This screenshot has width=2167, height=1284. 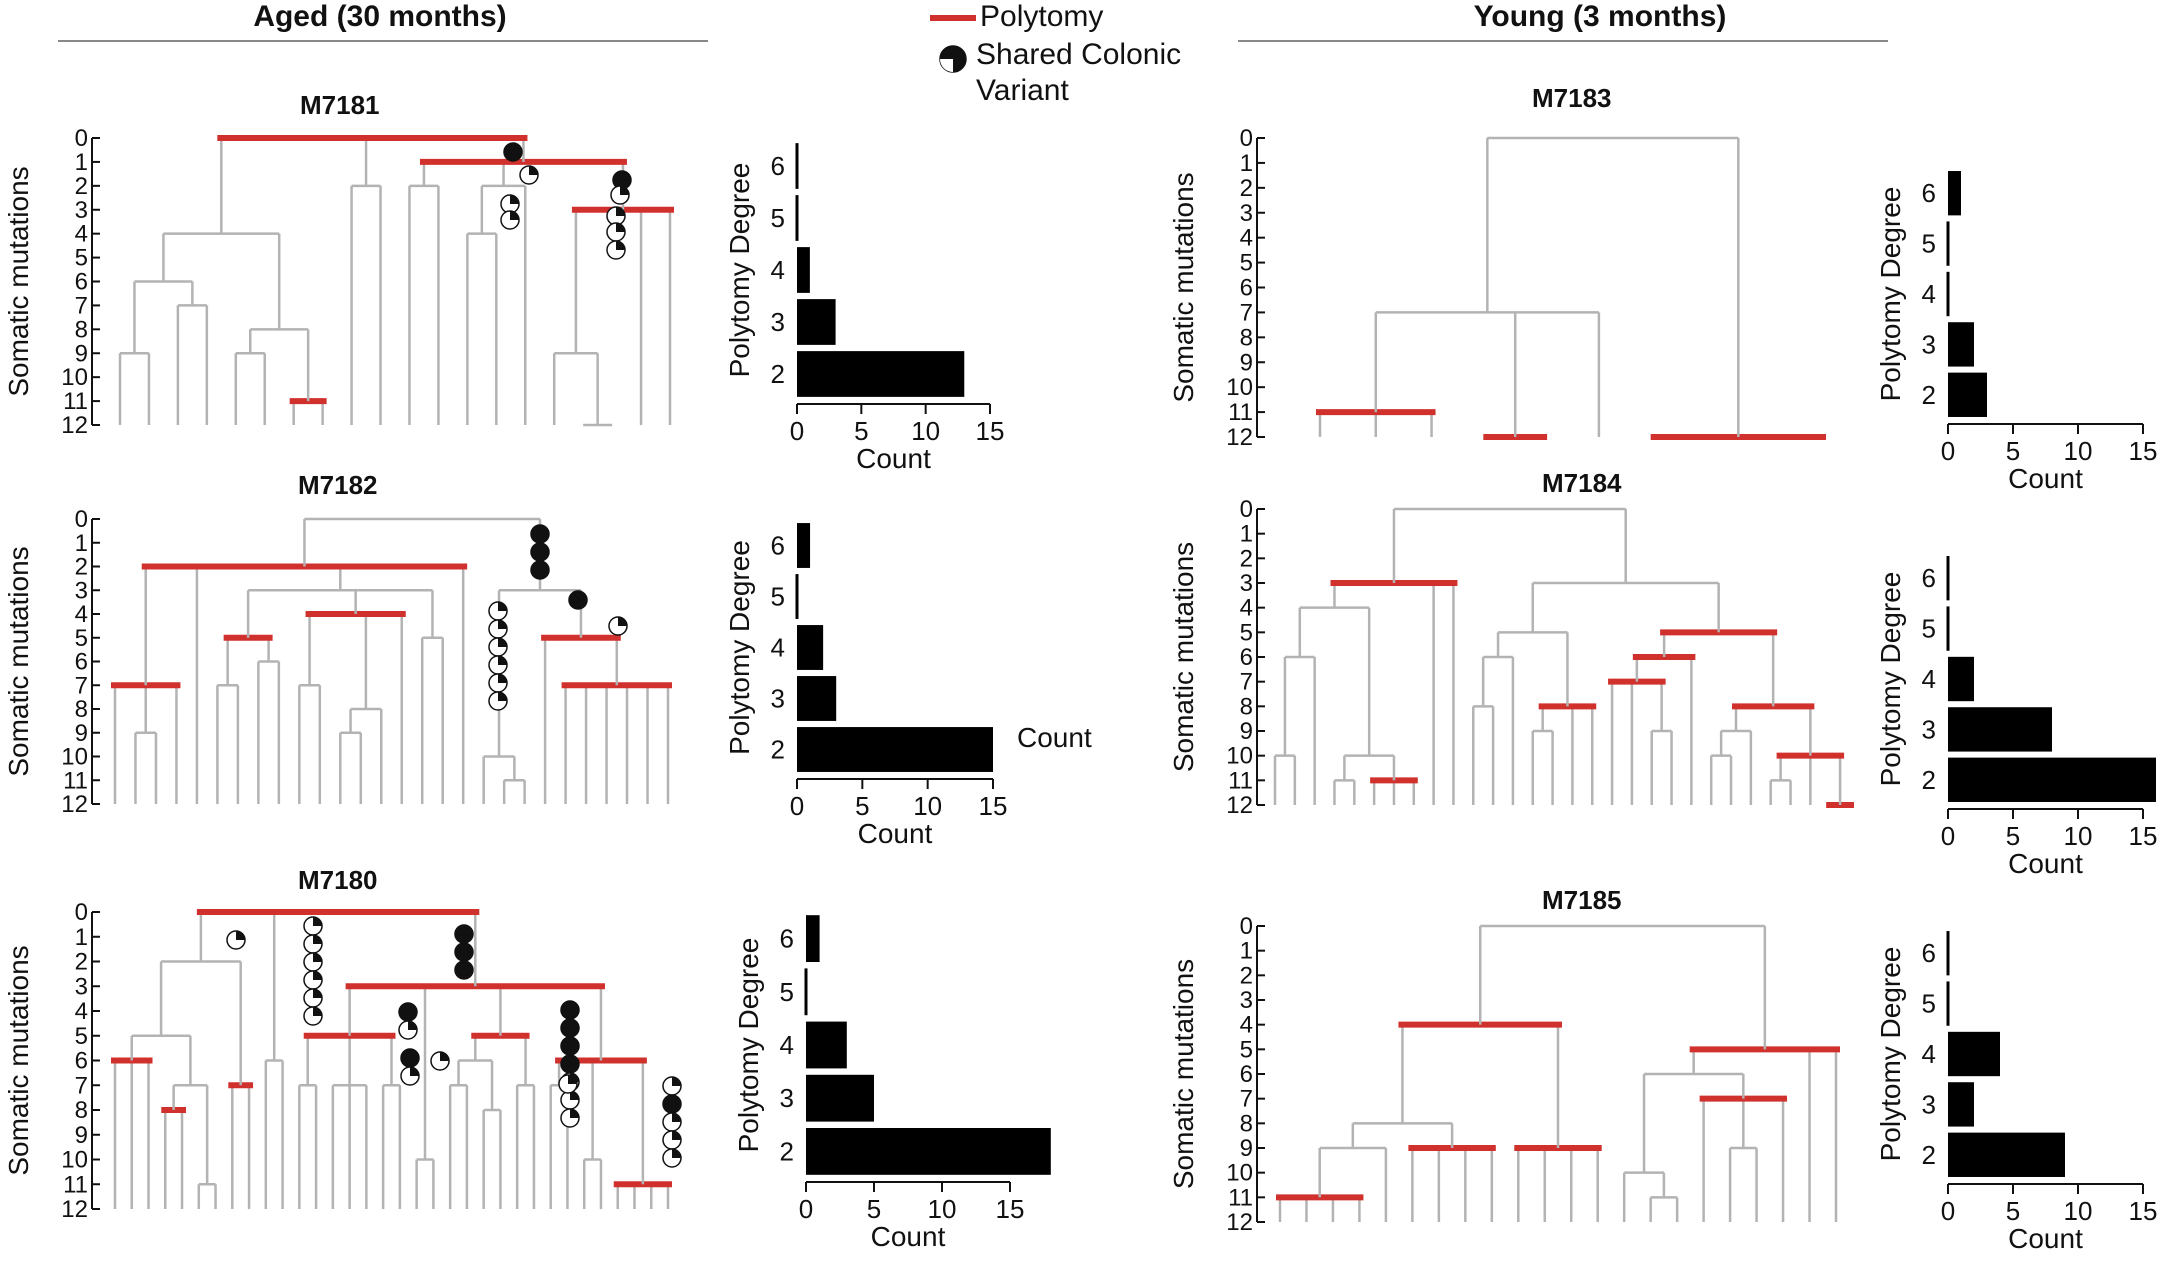 I want to click on legend: Polytomy Shared Colonic Variant, so click(x=1095, y=55).